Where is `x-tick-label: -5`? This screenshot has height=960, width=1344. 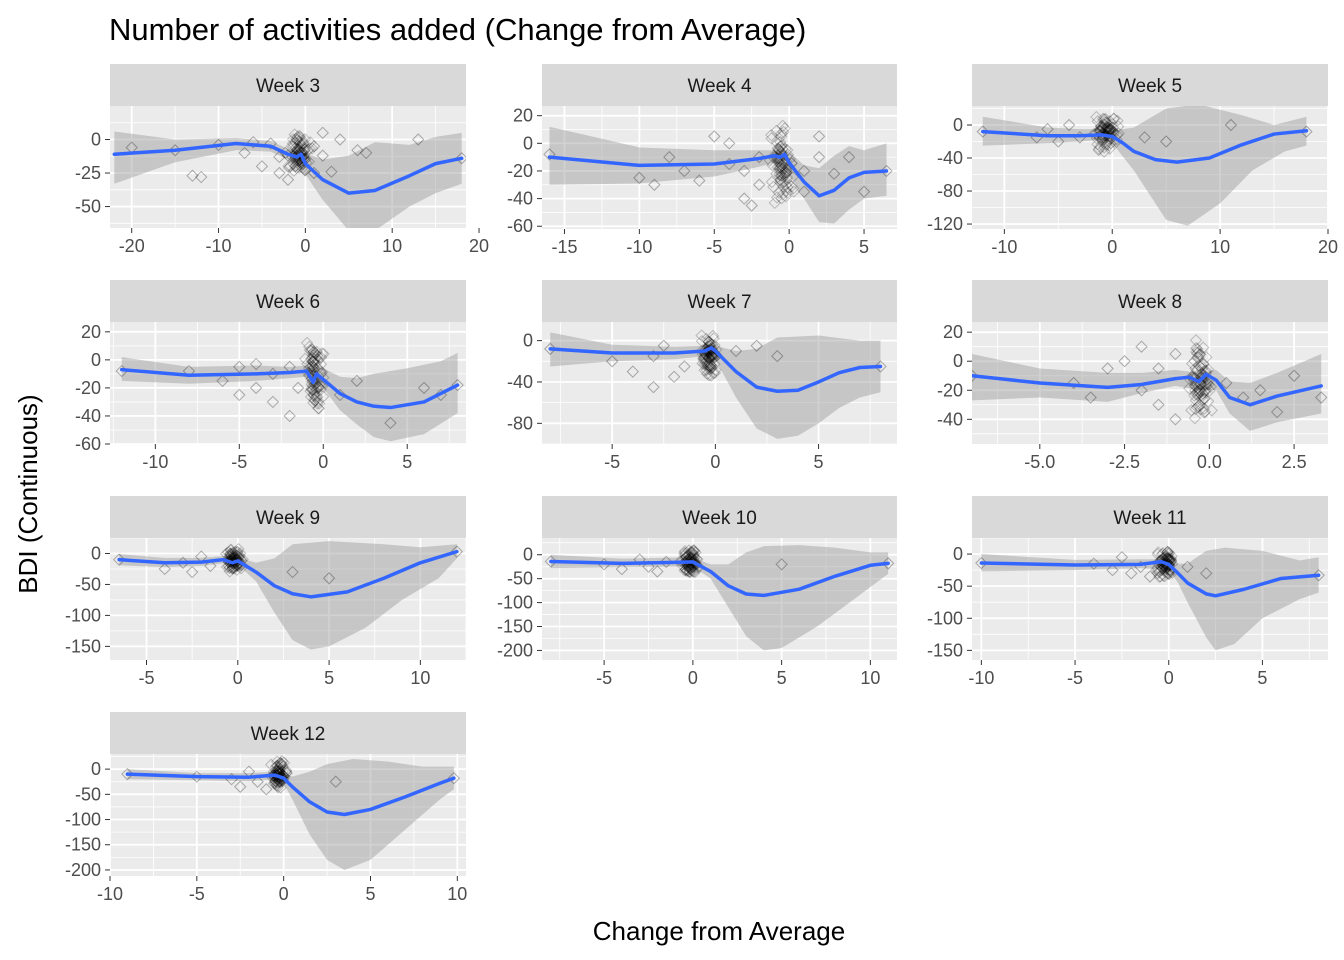 x-tick-label: -5 is located at coordinates (714, 247).